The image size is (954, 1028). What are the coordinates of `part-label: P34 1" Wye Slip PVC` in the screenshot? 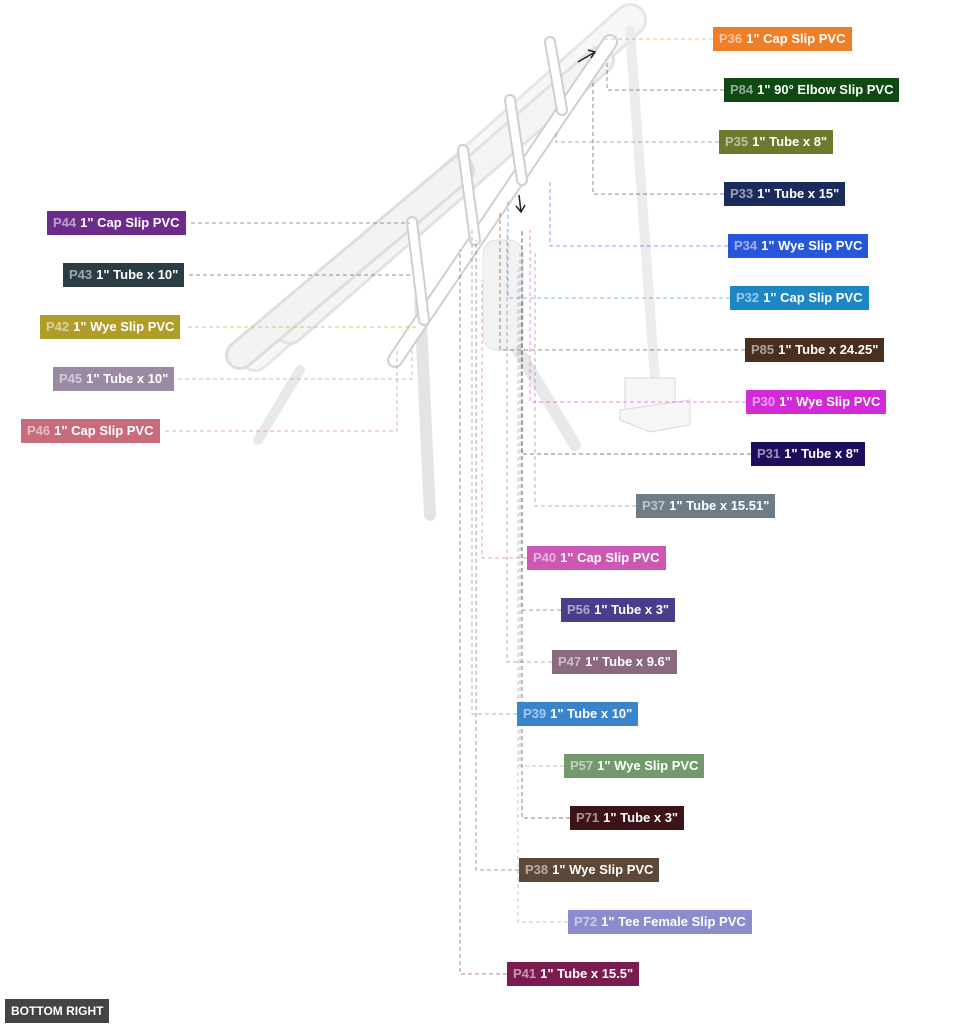 It's located at (798, 246).